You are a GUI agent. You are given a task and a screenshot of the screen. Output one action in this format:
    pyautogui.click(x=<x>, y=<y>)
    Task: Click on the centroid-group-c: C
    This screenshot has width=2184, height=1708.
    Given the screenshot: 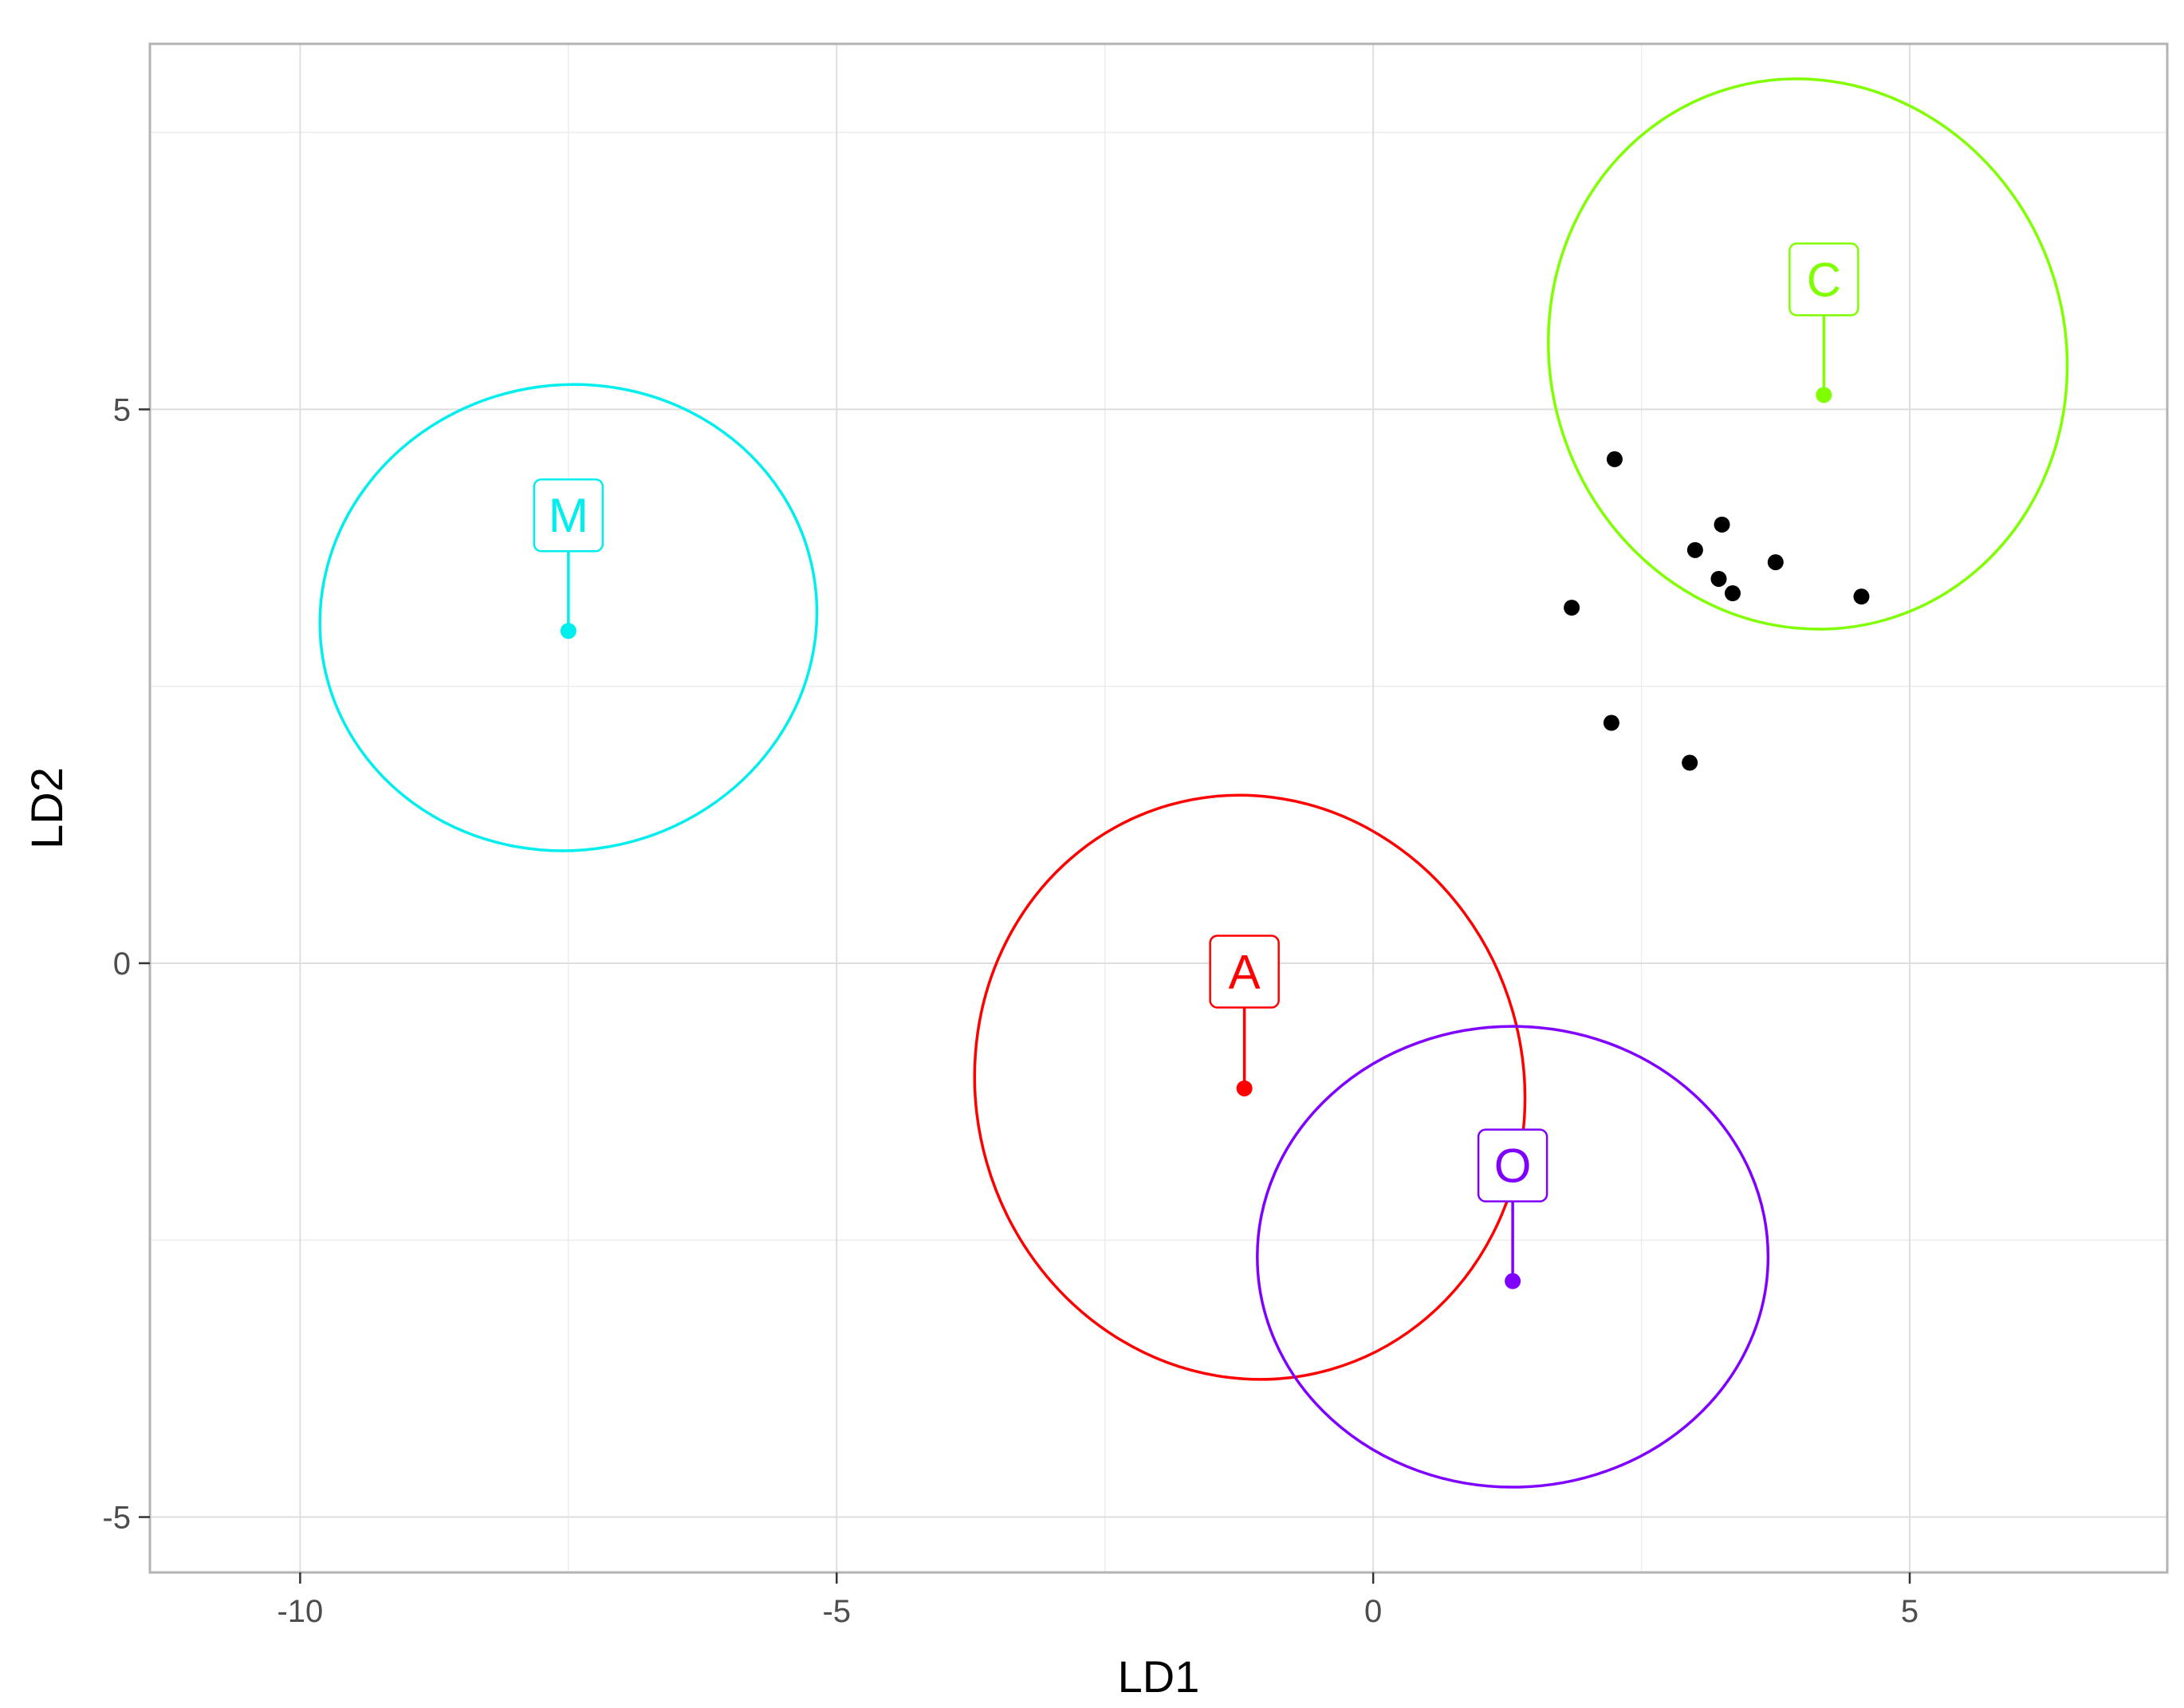 What is the action you would take?
    pyautogui.click(x=1824, y=322)
    